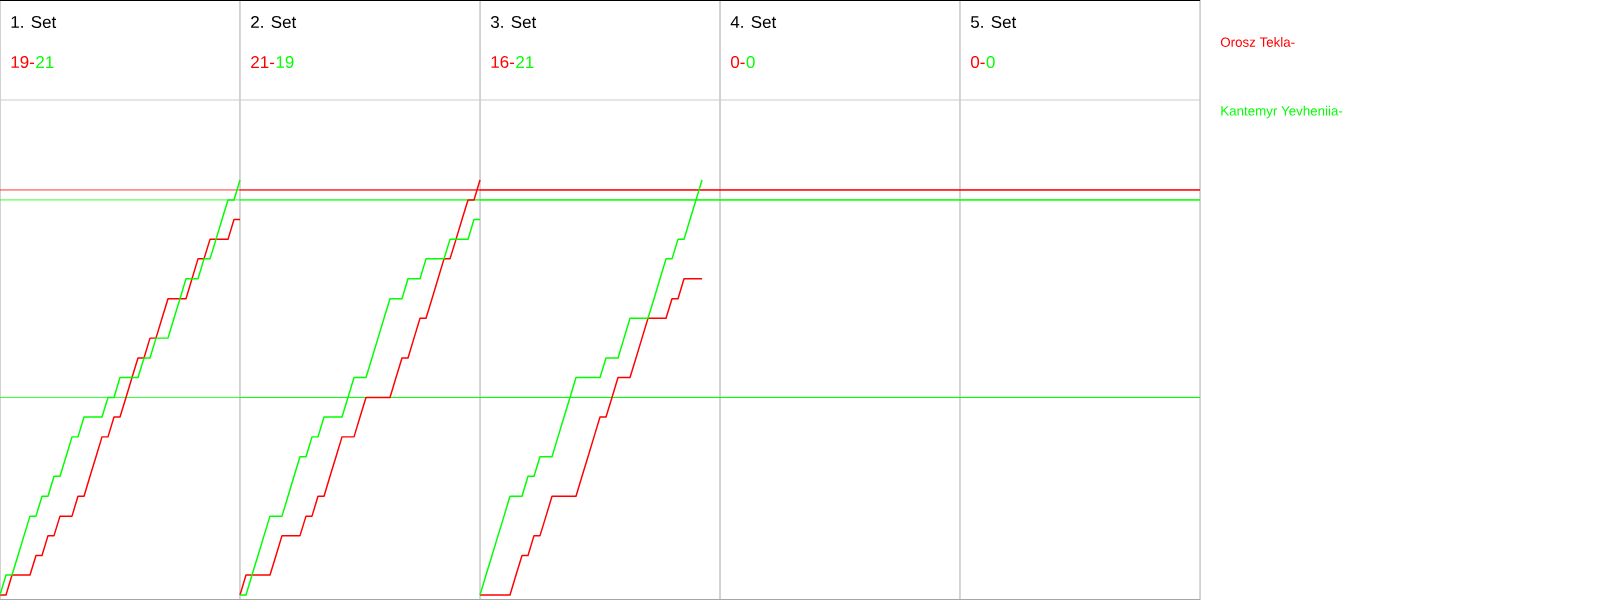  I want to click on chart-title: 2. Set, so click(274, 22).